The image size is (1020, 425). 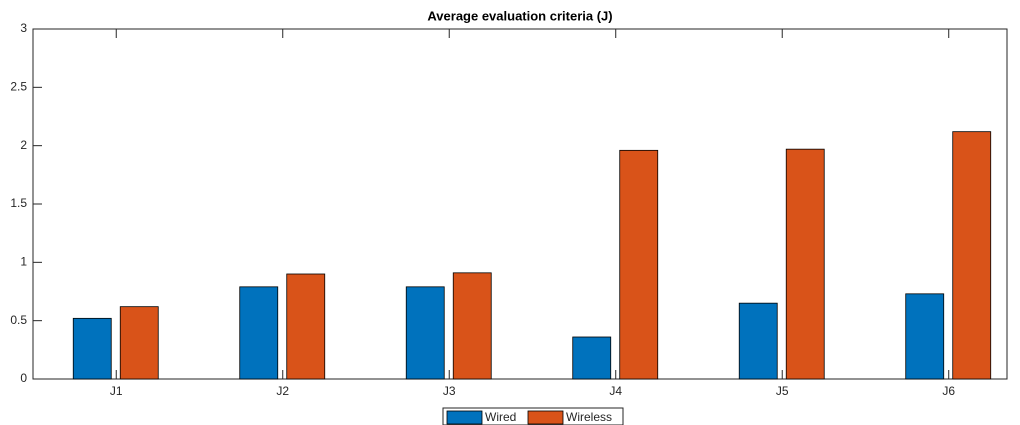 What do you see at coordinates (782, 391) in the screenshot?
I see `x-tick-label: J5` at bounding box center [782, 391].